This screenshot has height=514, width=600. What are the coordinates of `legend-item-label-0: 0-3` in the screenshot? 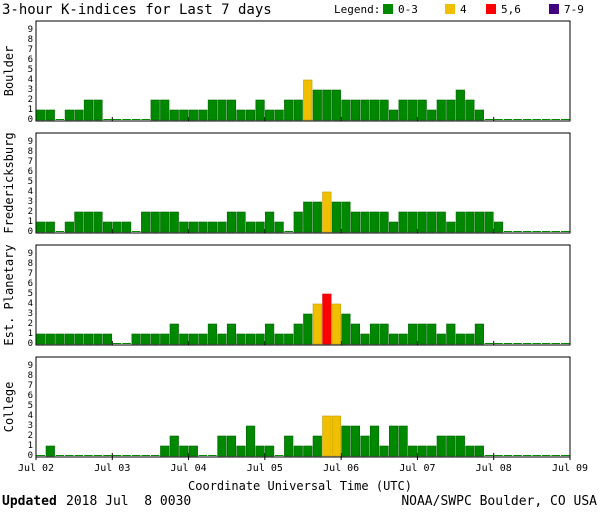 It's located at (408, 9).